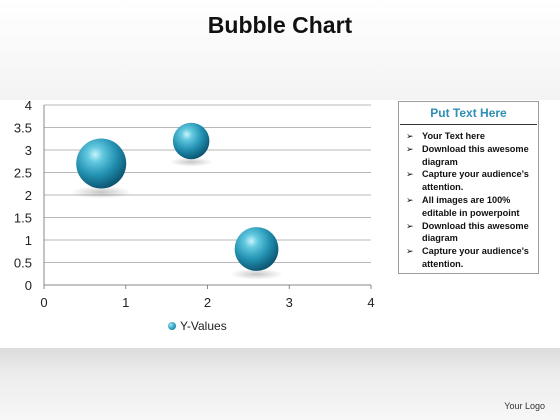 The height and width of the screenshot is (420, 560). What do you see at coordinates (23, 218) in the screenshot?
I see `y-tick-label: 1.5` at bounding box center [23, 218].